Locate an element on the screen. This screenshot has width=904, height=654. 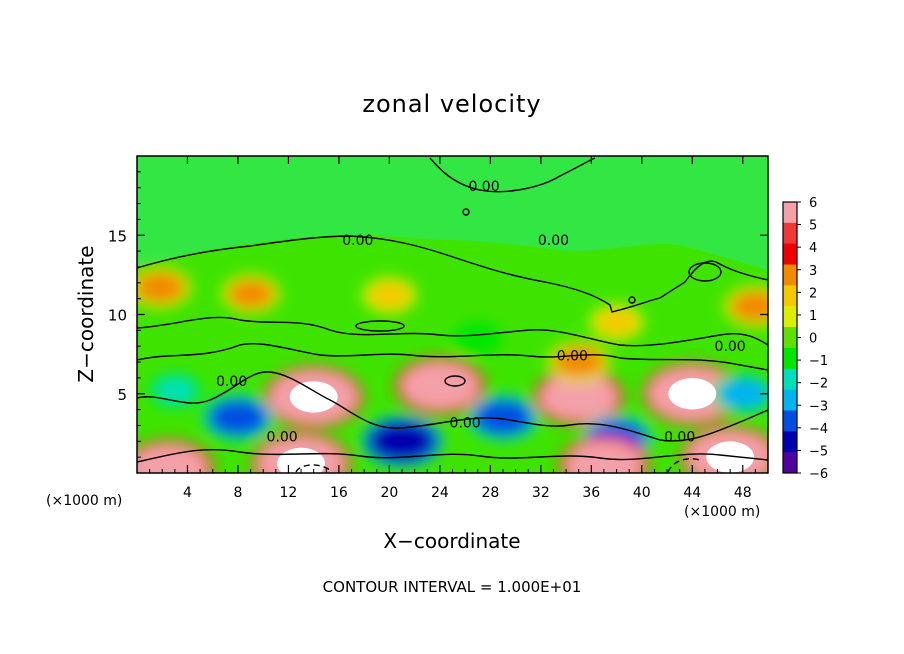
x-tick-label: 48 is located at coordinates (743, 493).